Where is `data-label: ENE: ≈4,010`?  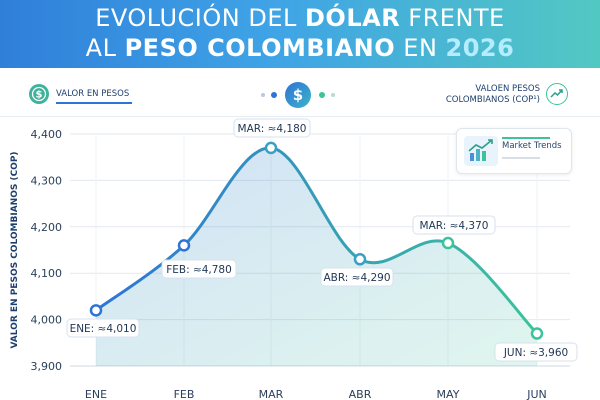
data-label: ENE: ≈4,010 is located at coordinates (103, 329).